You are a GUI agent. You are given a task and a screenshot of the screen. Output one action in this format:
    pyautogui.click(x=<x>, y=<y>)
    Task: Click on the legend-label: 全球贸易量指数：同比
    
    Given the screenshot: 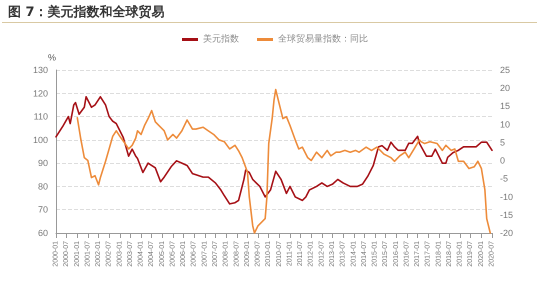 What is the action you would take?
    pyautogui.click(x=323, y=39)
    